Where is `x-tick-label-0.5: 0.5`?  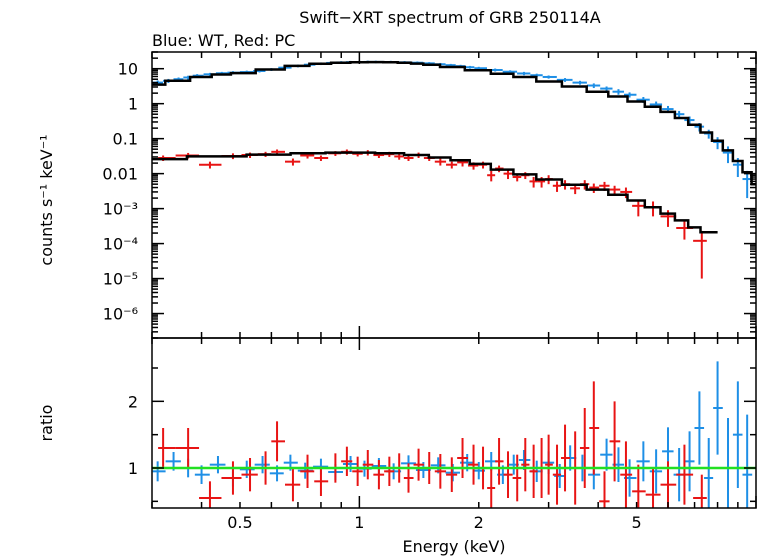
x-tick-label-0.5: 0.5 is located at coordinates (239, 522).